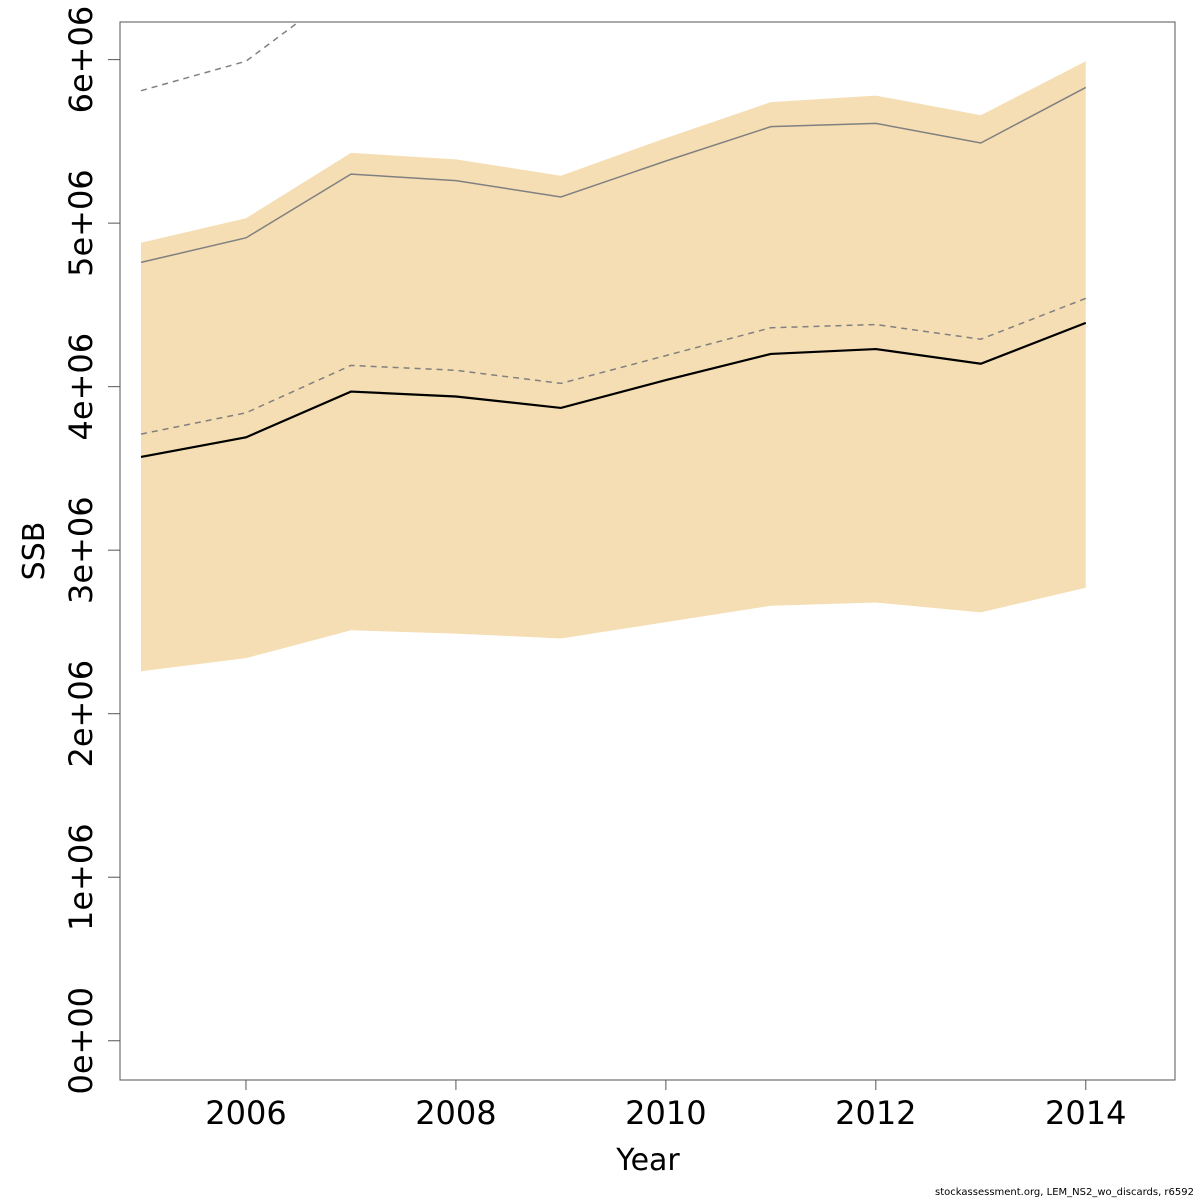 This screenshot has height=1200, width=1200. What do you see at coordinates (81, 60) in the screenshot?
I see `y-tick-label: 6e+06` at bounding box center [81, 60].